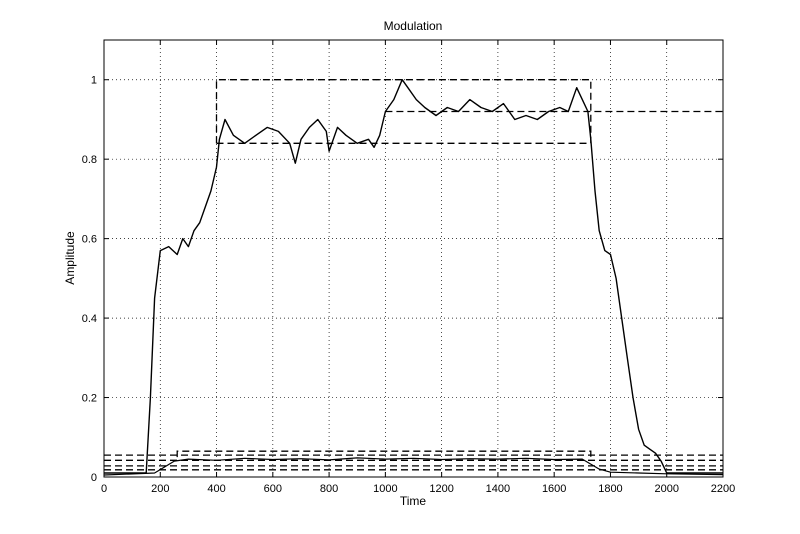  I want to click on y-tick-label: 0.4, so click(89, 319).